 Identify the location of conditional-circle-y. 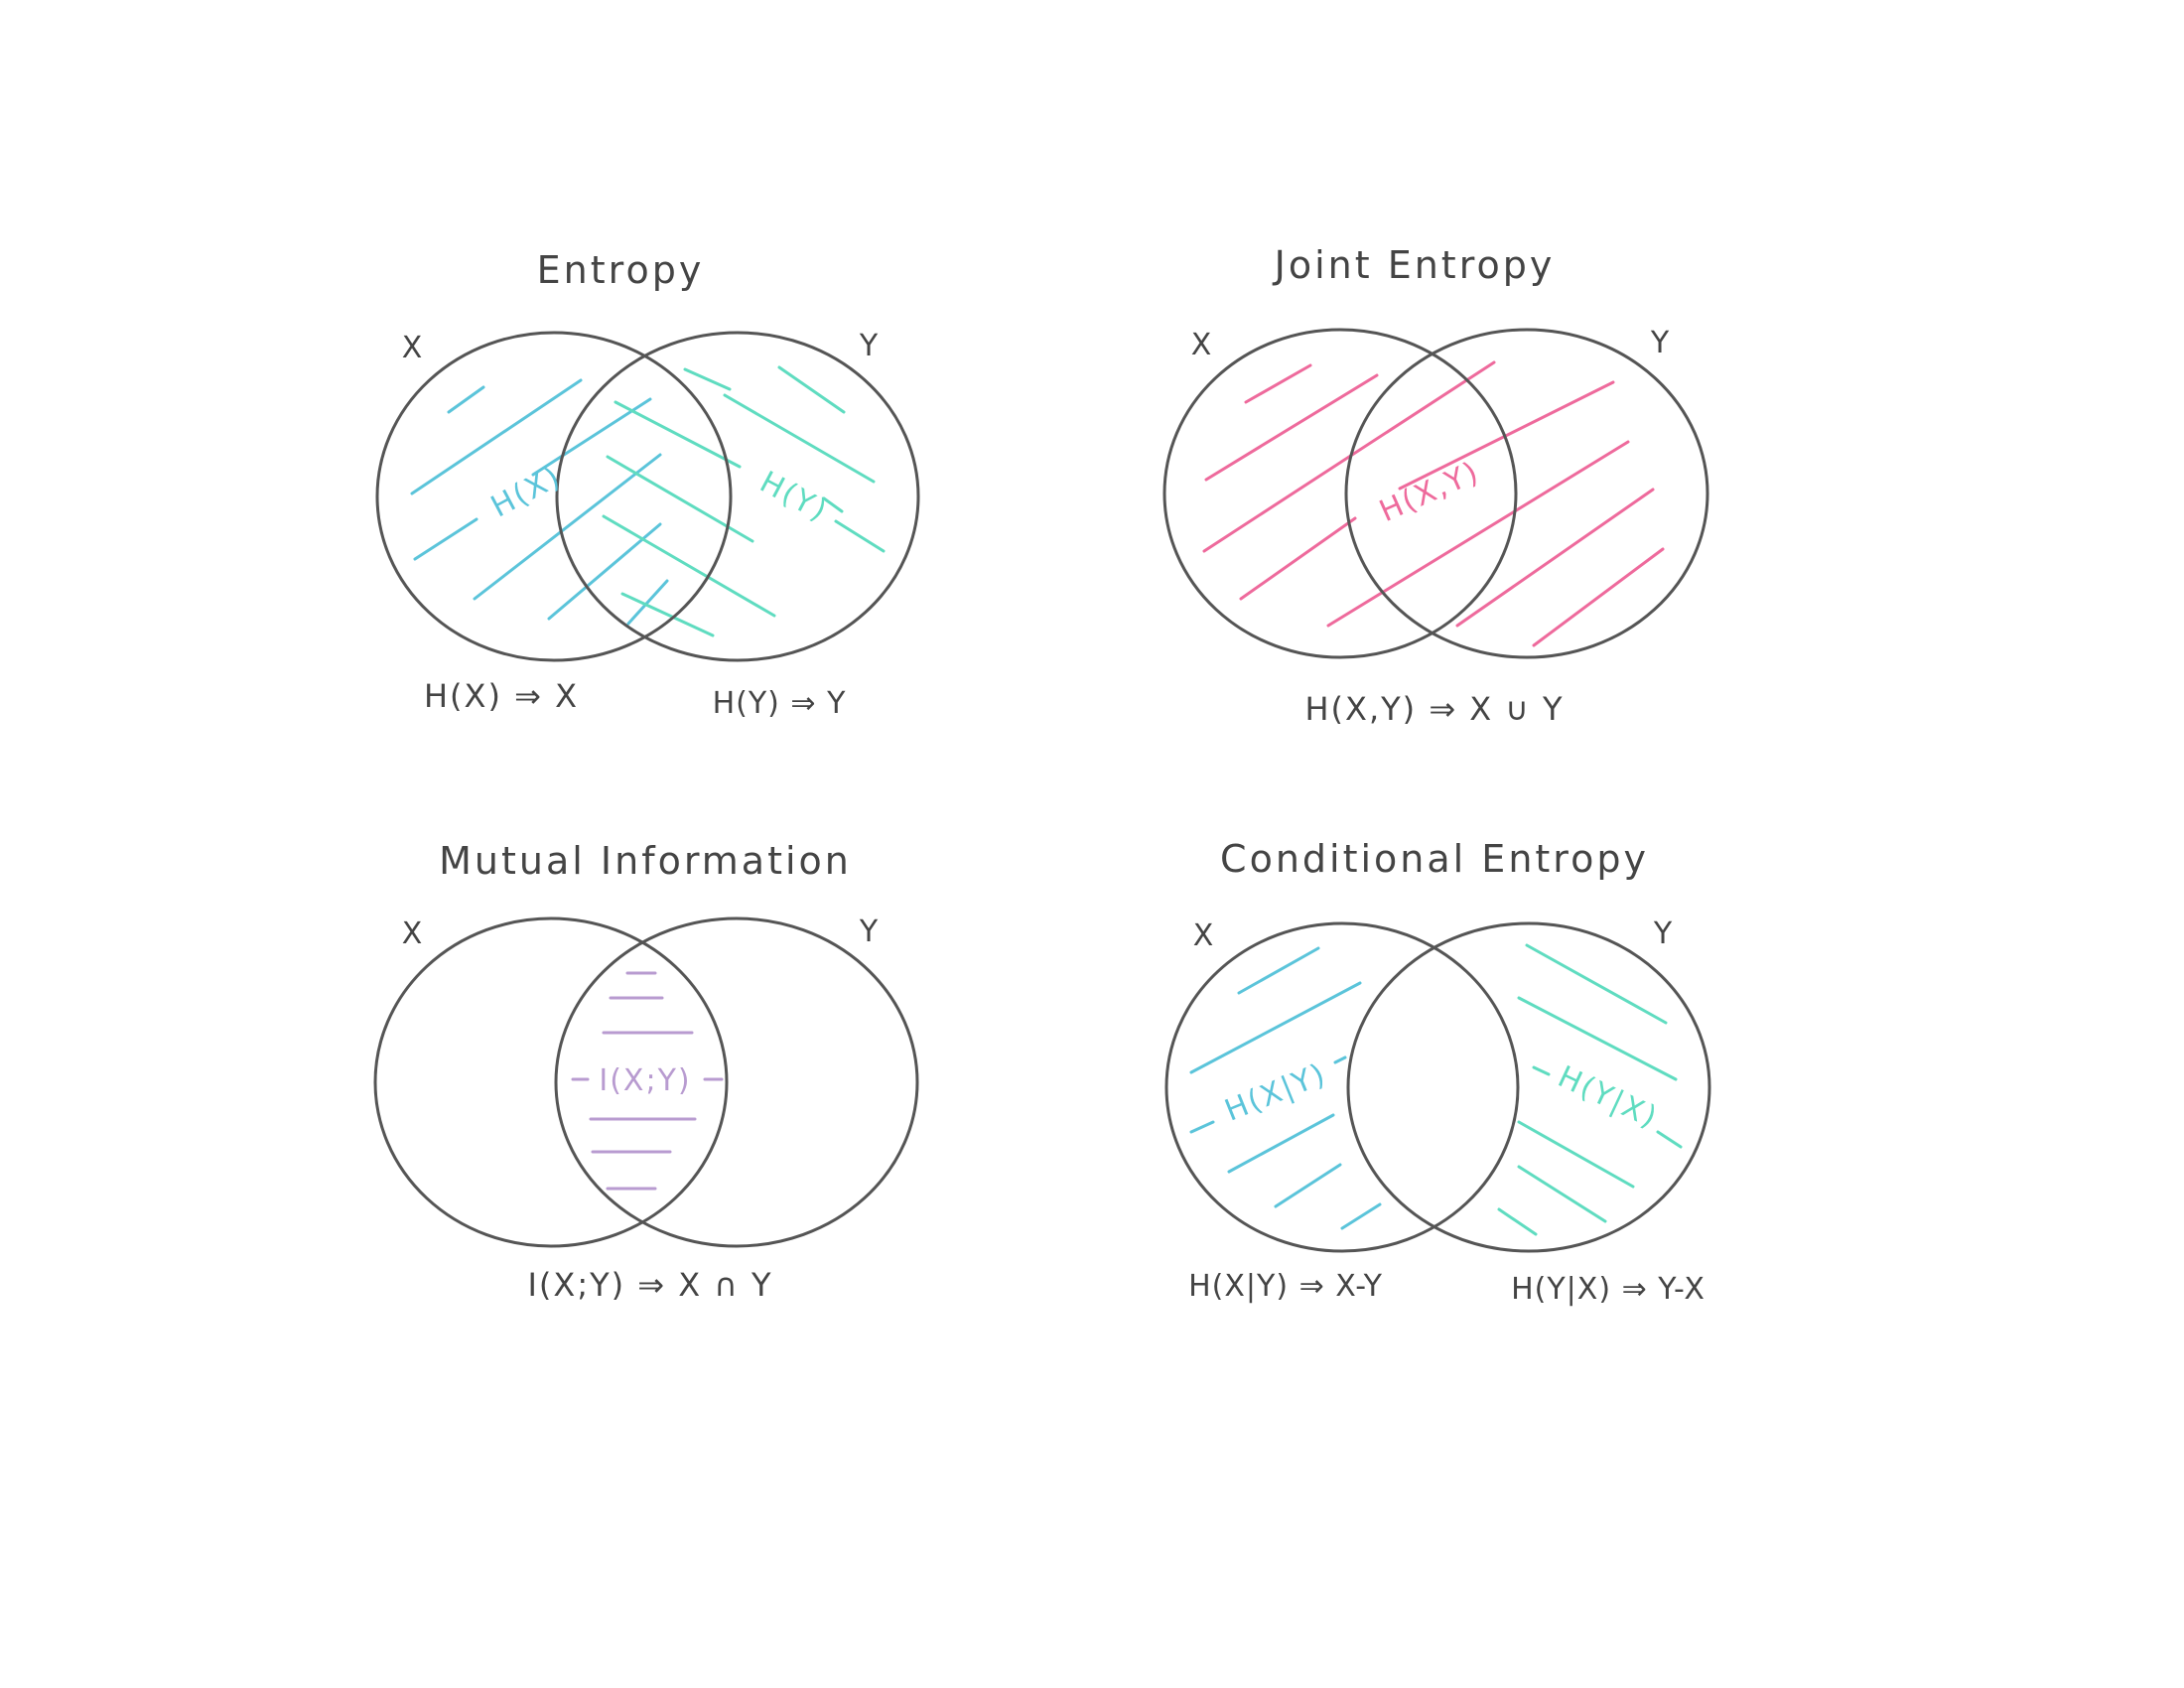
(1528, 1087).